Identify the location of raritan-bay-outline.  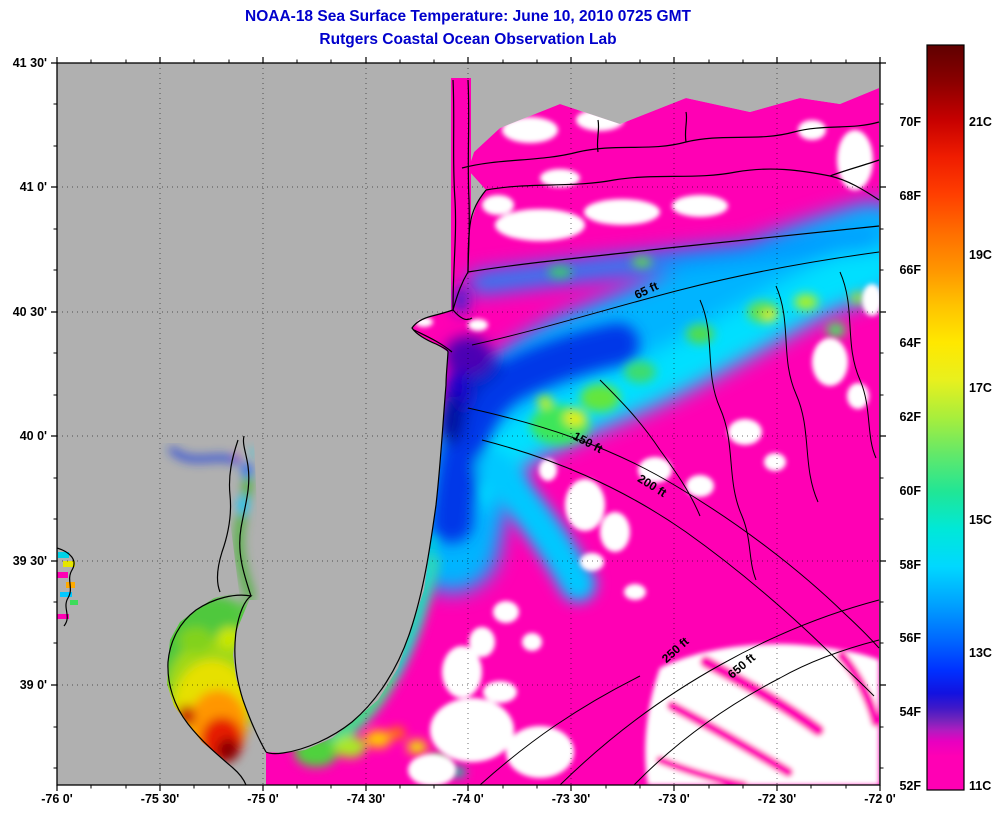
(443, 331).